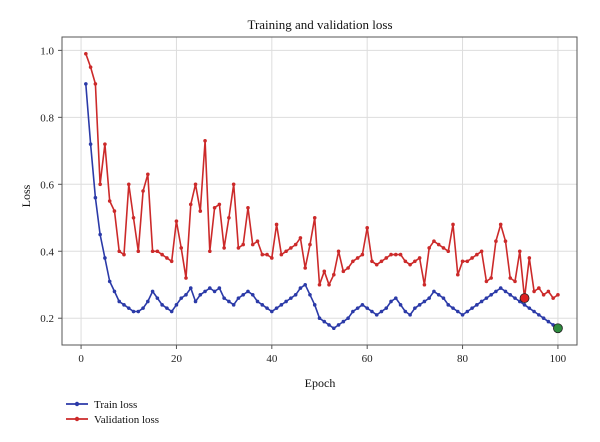 The height and width of the screenshot is (442, 600). Describe the element at coordinates (319, 24) in the screenshot. I see `chart-title: Training and validation loss` at that location.